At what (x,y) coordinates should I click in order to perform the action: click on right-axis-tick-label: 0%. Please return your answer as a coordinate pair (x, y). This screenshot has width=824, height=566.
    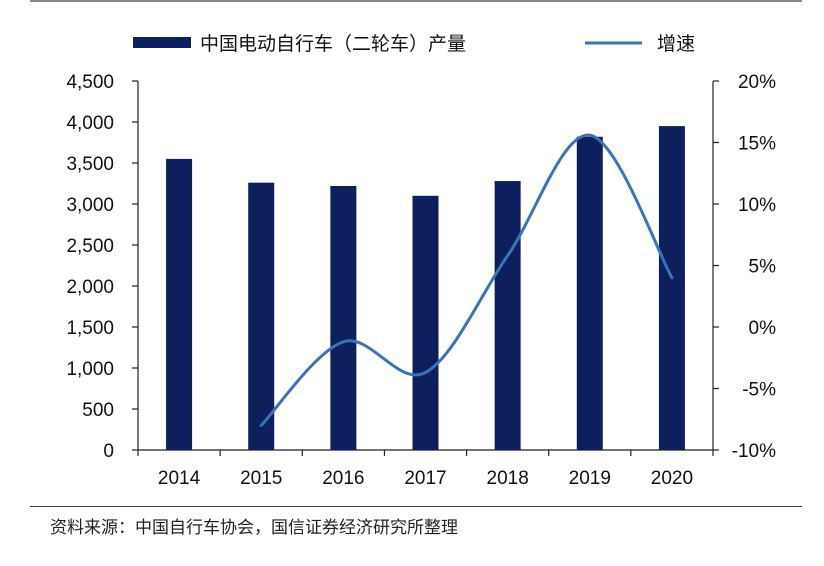
    Looking at the image, I should click on (763, 328).